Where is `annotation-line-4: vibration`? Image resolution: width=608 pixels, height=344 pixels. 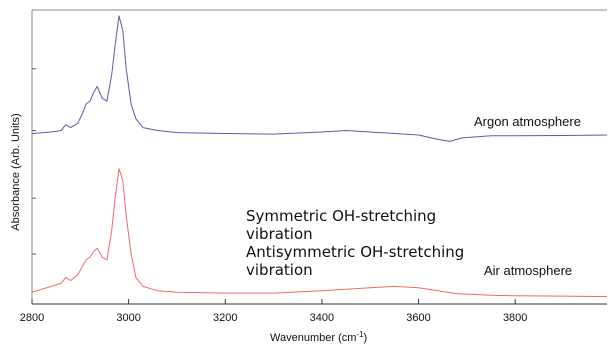
annotation-line-4: vibration is located at coordinates (279, 270).